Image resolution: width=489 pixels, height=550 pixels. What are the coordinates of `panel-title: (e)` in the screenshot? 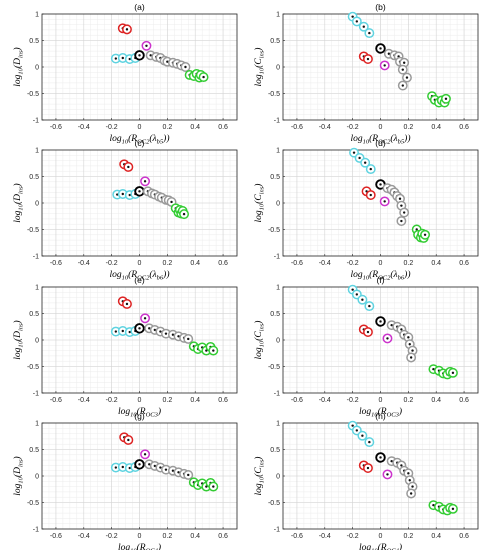 It's located at (139, 280).